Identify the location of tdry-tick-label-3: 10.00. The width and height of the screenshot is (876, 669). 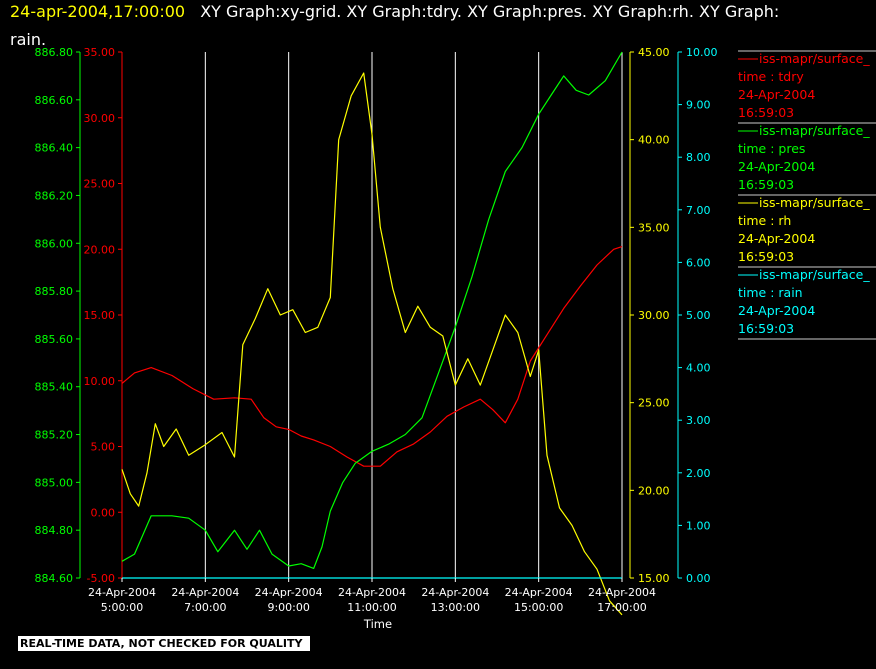
(100, 381).